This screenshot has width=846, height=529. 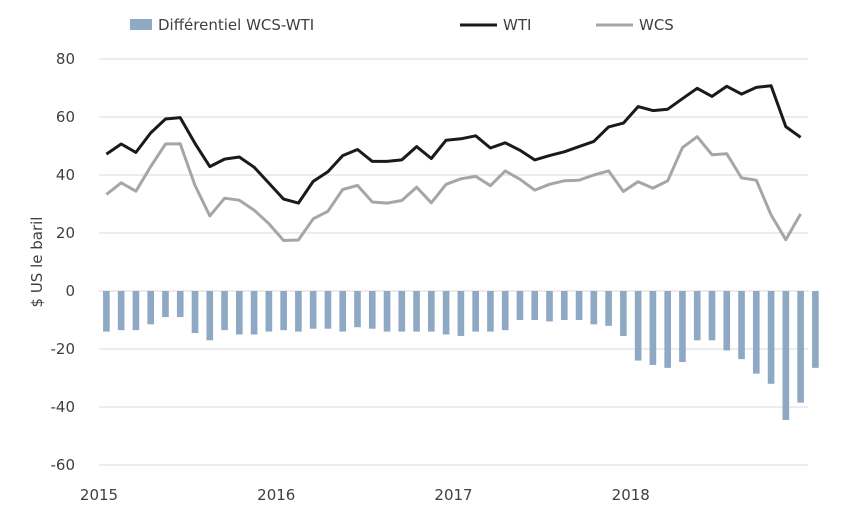 I want to click on legend: Différentiel WCS-WTI WTI WCS, so click(x=402, y=25).